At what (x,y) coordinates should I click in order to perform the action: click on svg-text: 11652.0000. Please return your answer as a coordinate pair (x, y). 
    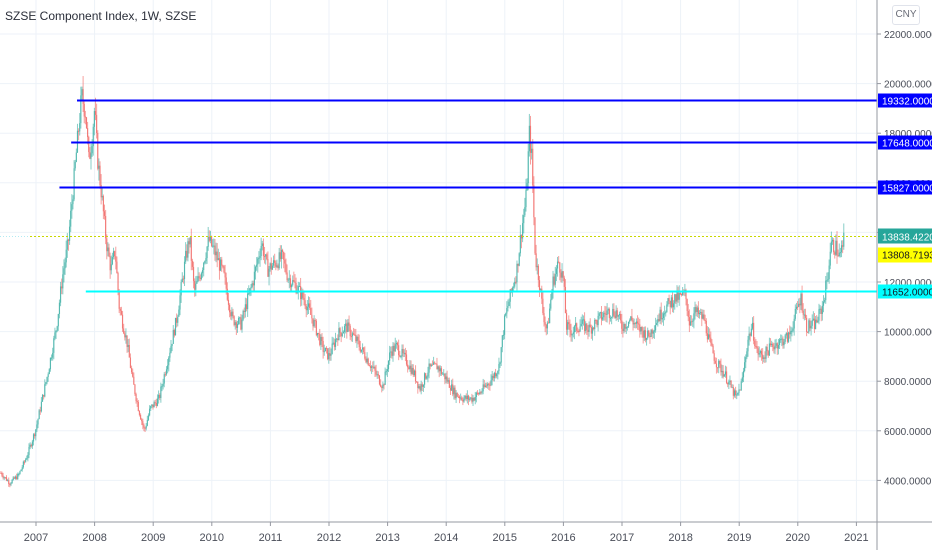
    Looking at the image, I should click on (907, 293).